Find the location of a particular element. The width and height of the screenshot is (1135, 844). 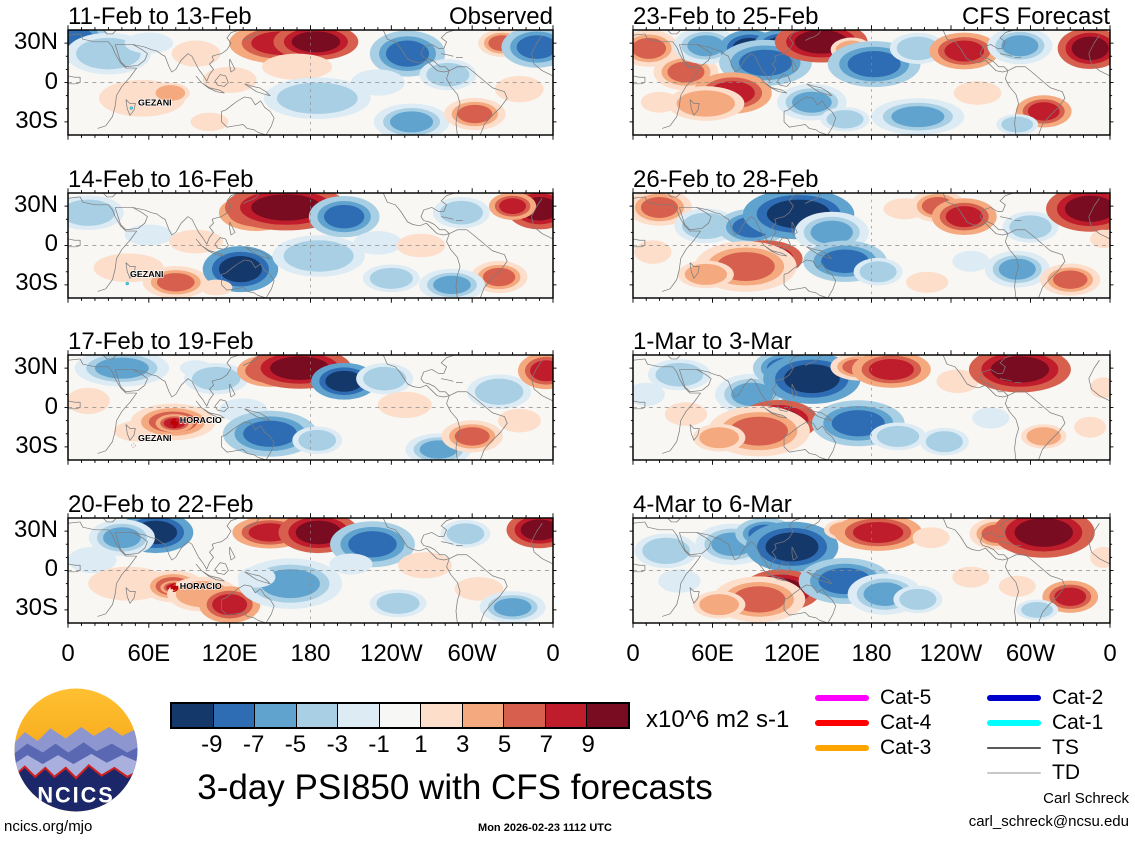

panel-title: 14-Feb to 16-Feb is located at coordinates (161, 179).